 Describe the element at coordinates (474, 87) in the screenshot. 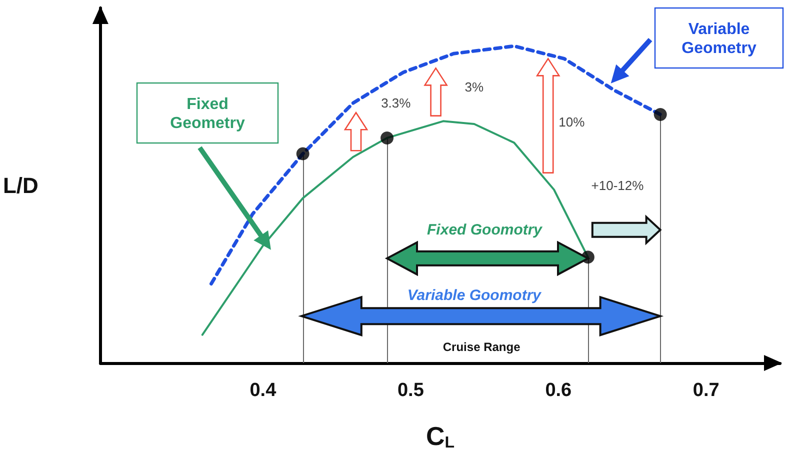

I see `annotation: 3%` at that location.